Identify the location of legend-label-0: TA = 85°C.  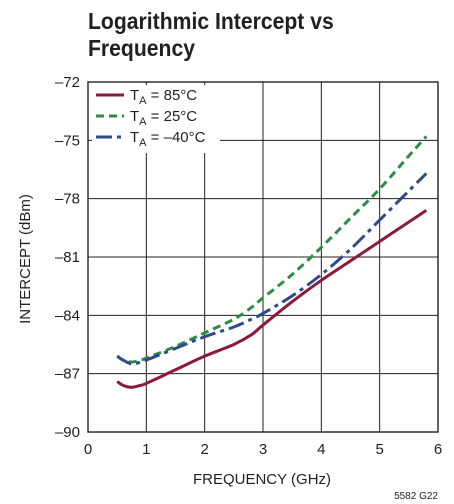
(163, 97).